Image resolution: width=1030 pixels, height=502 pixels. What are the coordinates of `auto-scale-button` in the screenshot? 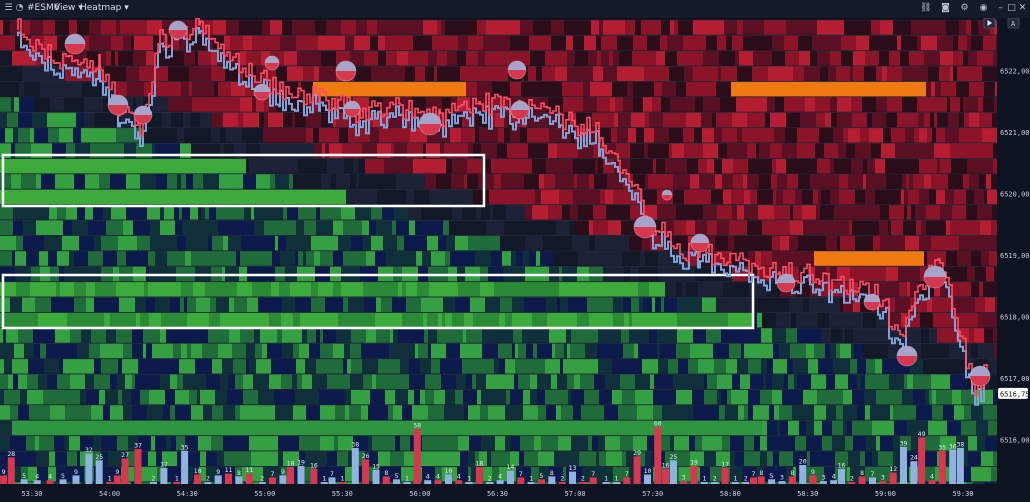 It's located at (1013, 23).